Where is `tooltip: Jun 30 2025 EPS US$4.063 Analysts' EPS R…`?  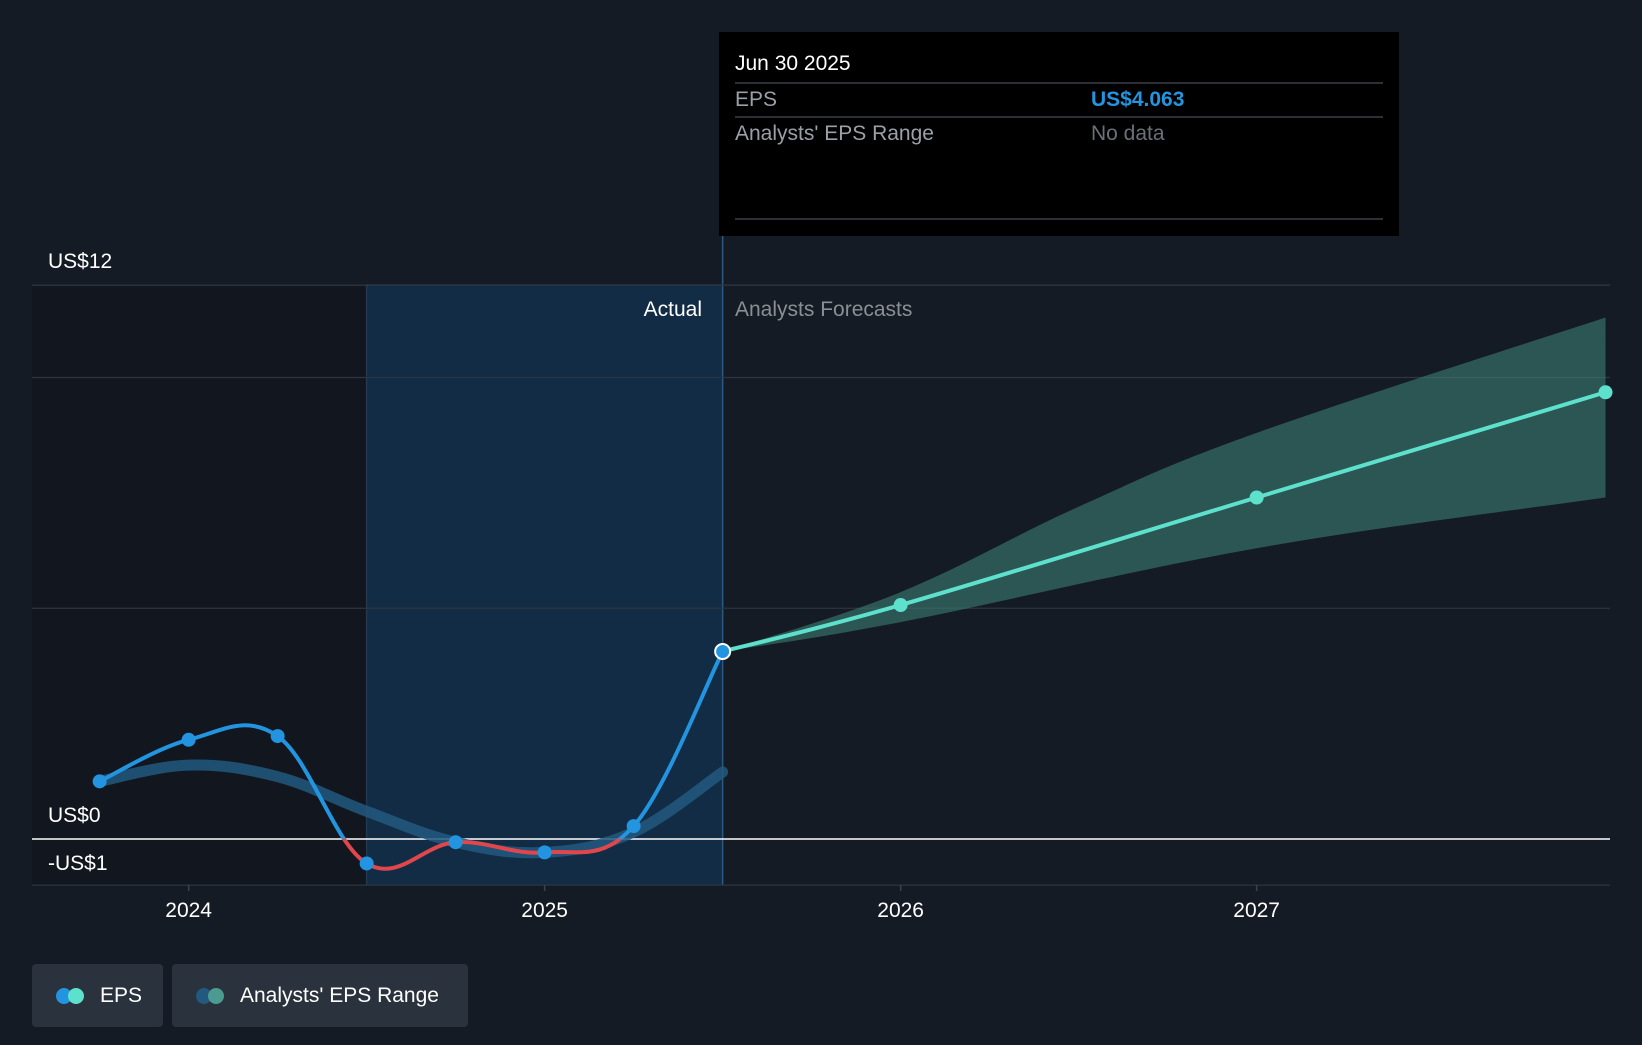 tooltip: Jun 30 2025 EPS US$4.063 Analysts' EPS R… is located at coordinates (1059, 134).